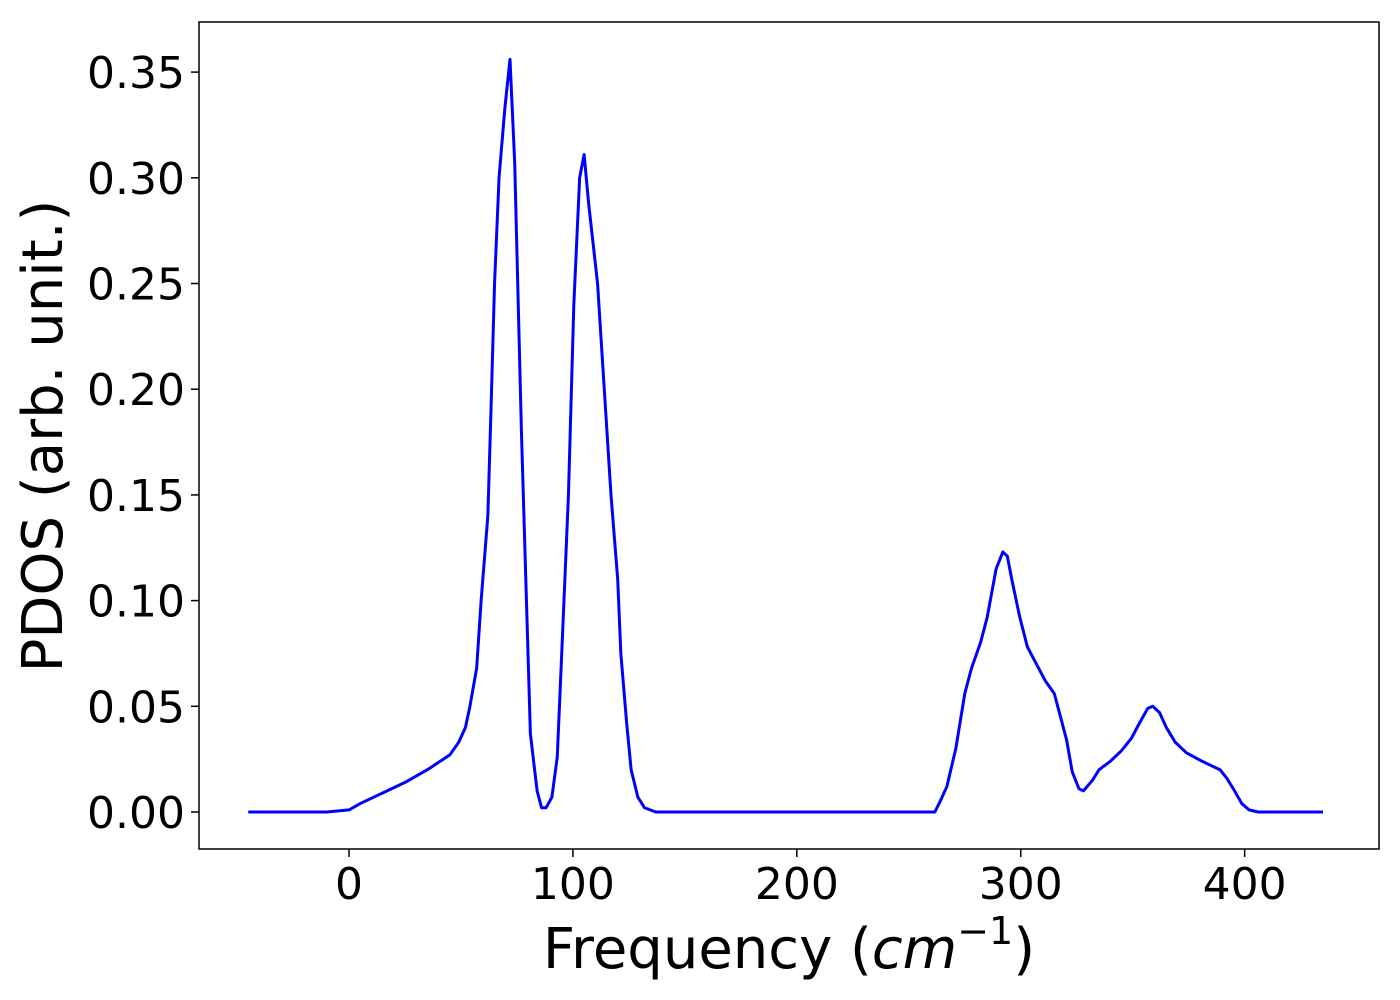 The image size is (1400, 1000). Describe the element at coordinates (914, 949) in the screenshot. I see `x-label-unit: cm` at that location.